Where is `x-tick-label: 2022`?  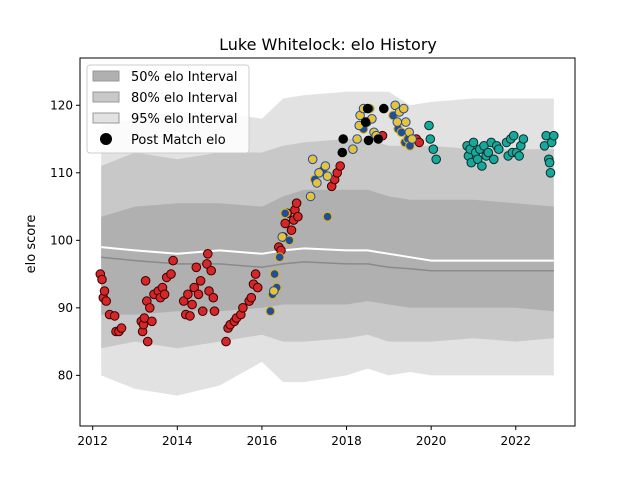 x-tick-label: 2022 is located at coordinates (515, 441).